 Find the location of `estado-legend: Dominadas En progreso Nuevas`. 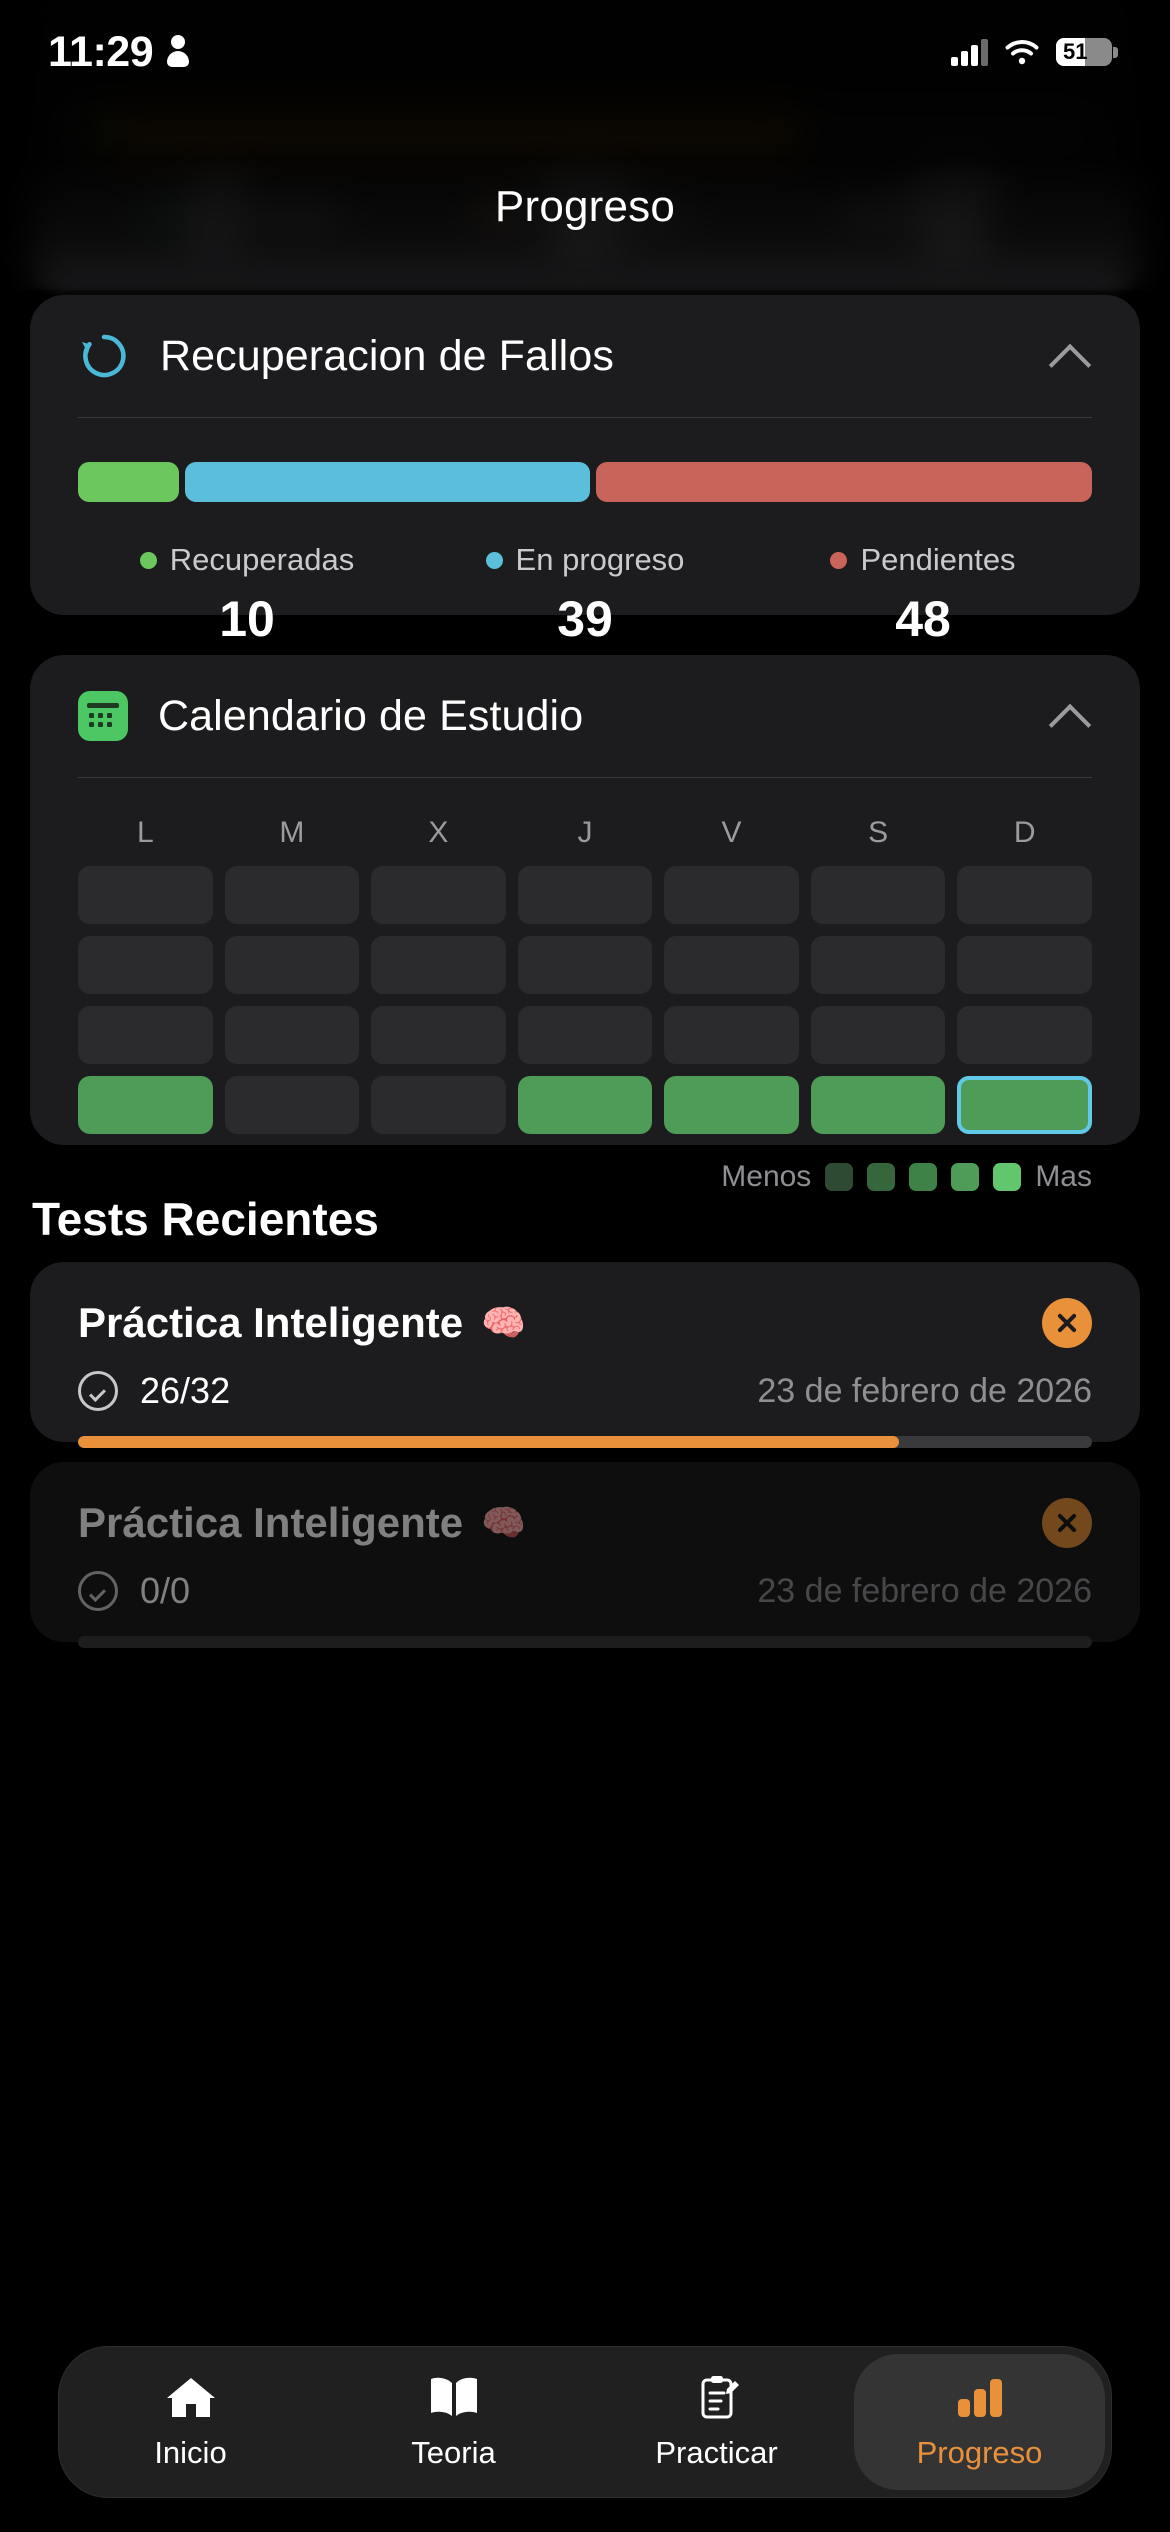

estado-legend: Dominadas En progreso Nuevas is located at coordinates (585, 208).